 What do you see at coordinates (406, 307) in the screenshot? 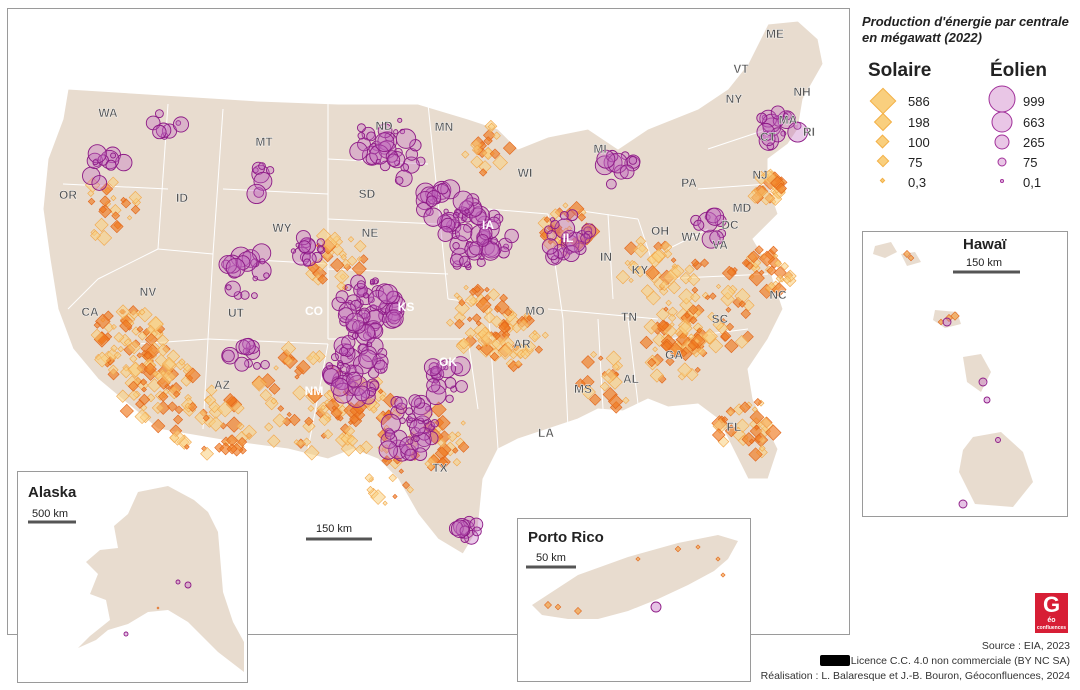
I see `state-label-ks: KS` at bounding box center [406, 307].